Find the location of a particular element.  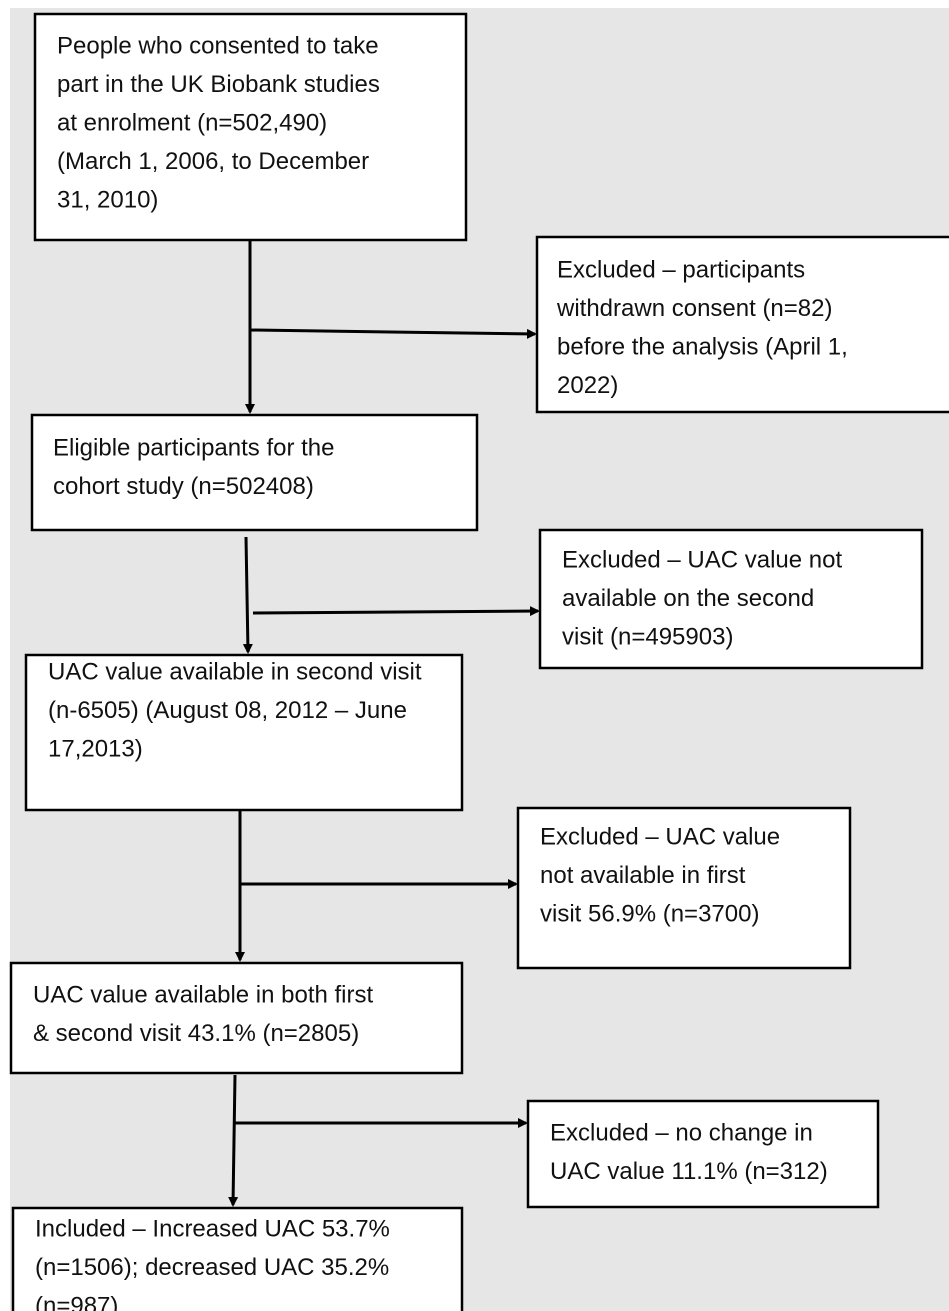

node-text: (n-6505) (August 08, 2012 – June is located at coordinates (227, 710).